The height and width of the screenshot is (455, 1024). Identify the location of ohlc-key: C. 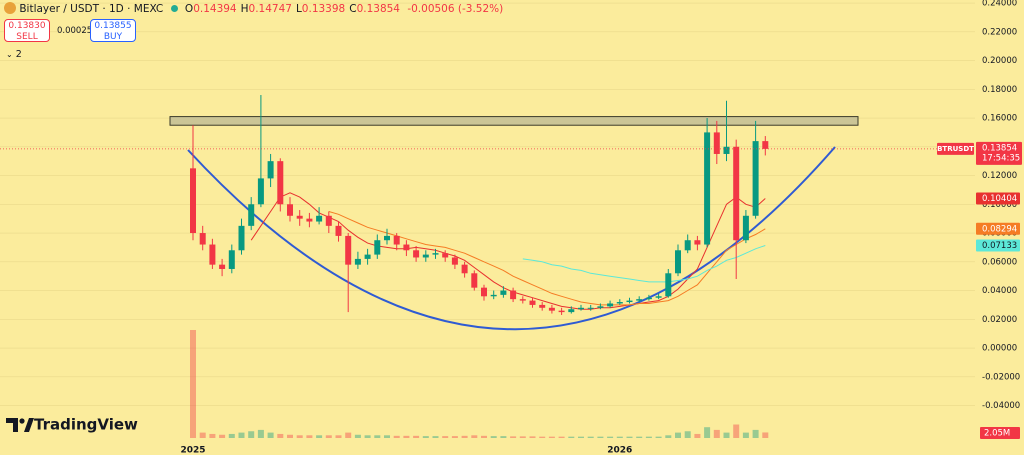
(353, 9).